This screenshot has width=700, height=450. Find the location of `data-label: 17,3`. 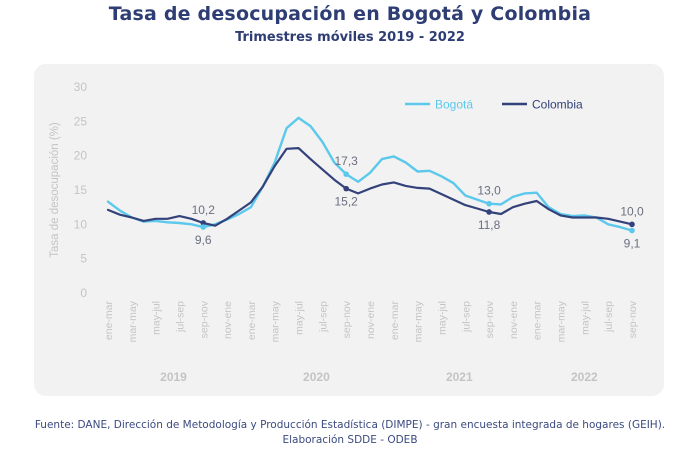

data-label: 17,3 is located at coordinates (347, 161).